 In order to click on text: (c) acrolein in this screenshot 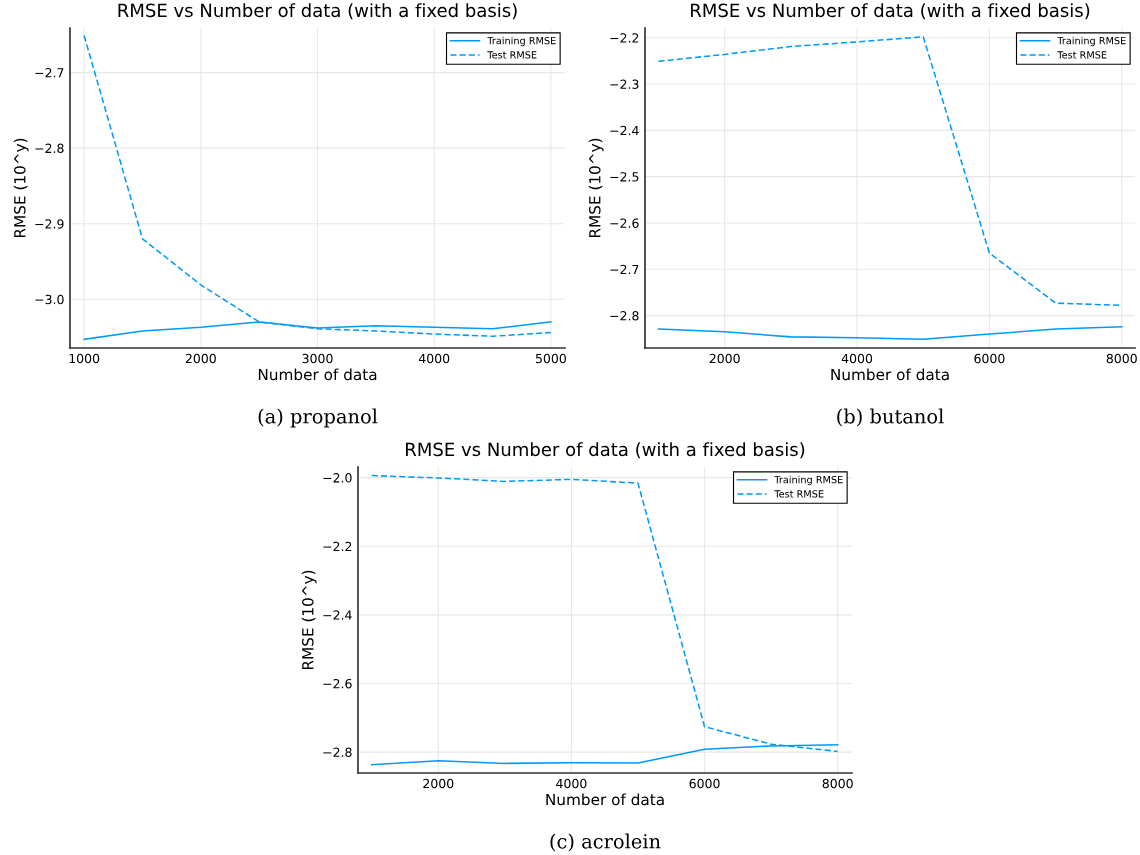, I will do `click(605, 842)`.